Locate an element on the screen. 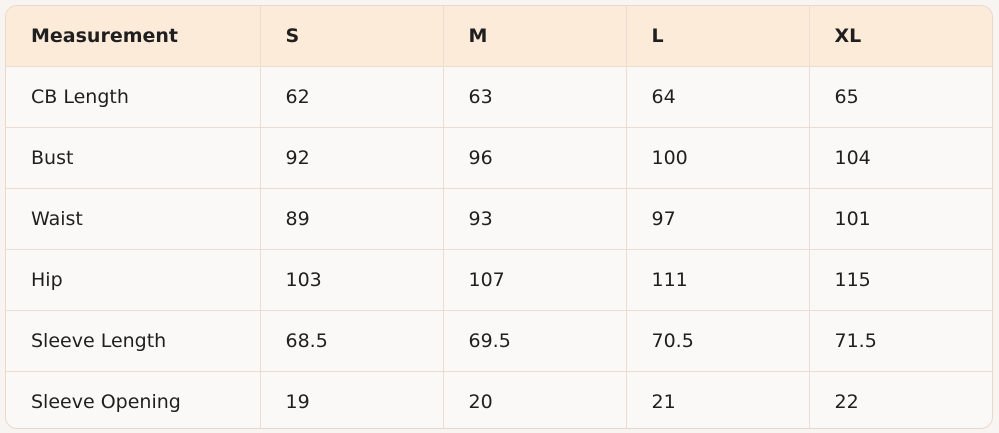  table-row: Sleeve Opening 19 20 21 22 is located at coordinates (499, 399).